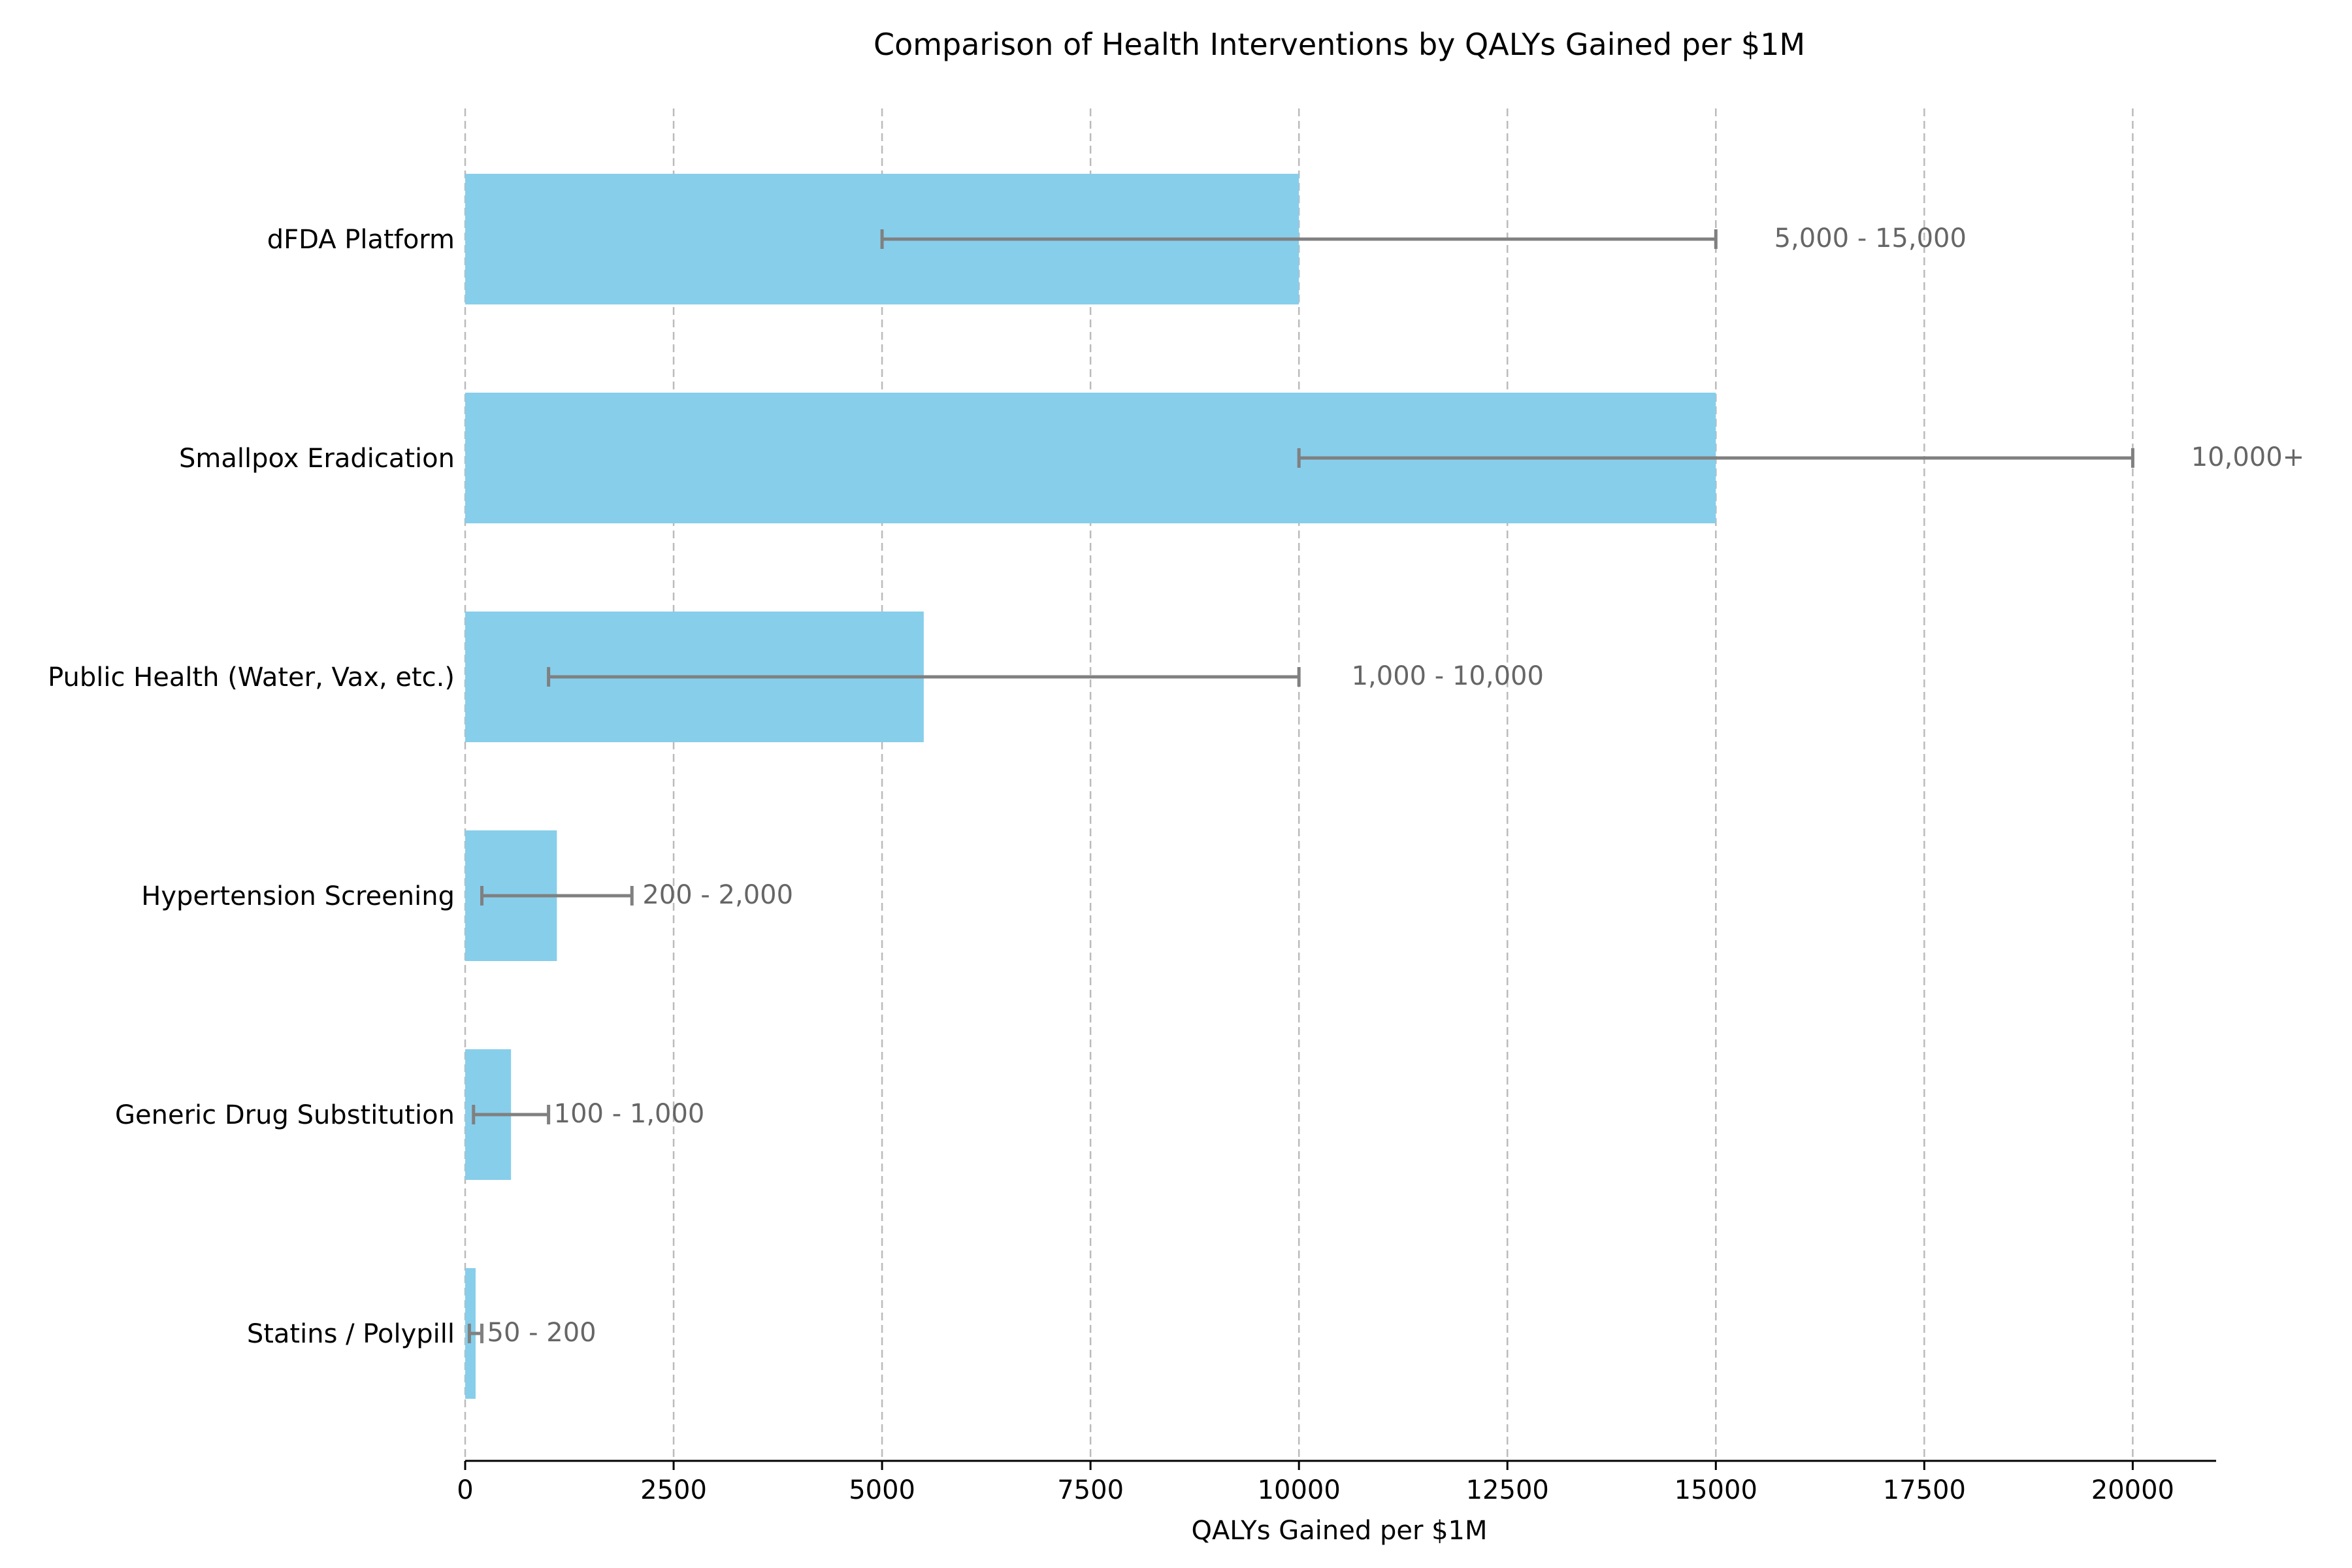 Image resolution: width=2352 pixels, height=1568 pixels. What do you see at coordinates (1715, 1490) in the screenshot?
I see `x-tick-label: 15000` at bounding box center [1715, 1490].